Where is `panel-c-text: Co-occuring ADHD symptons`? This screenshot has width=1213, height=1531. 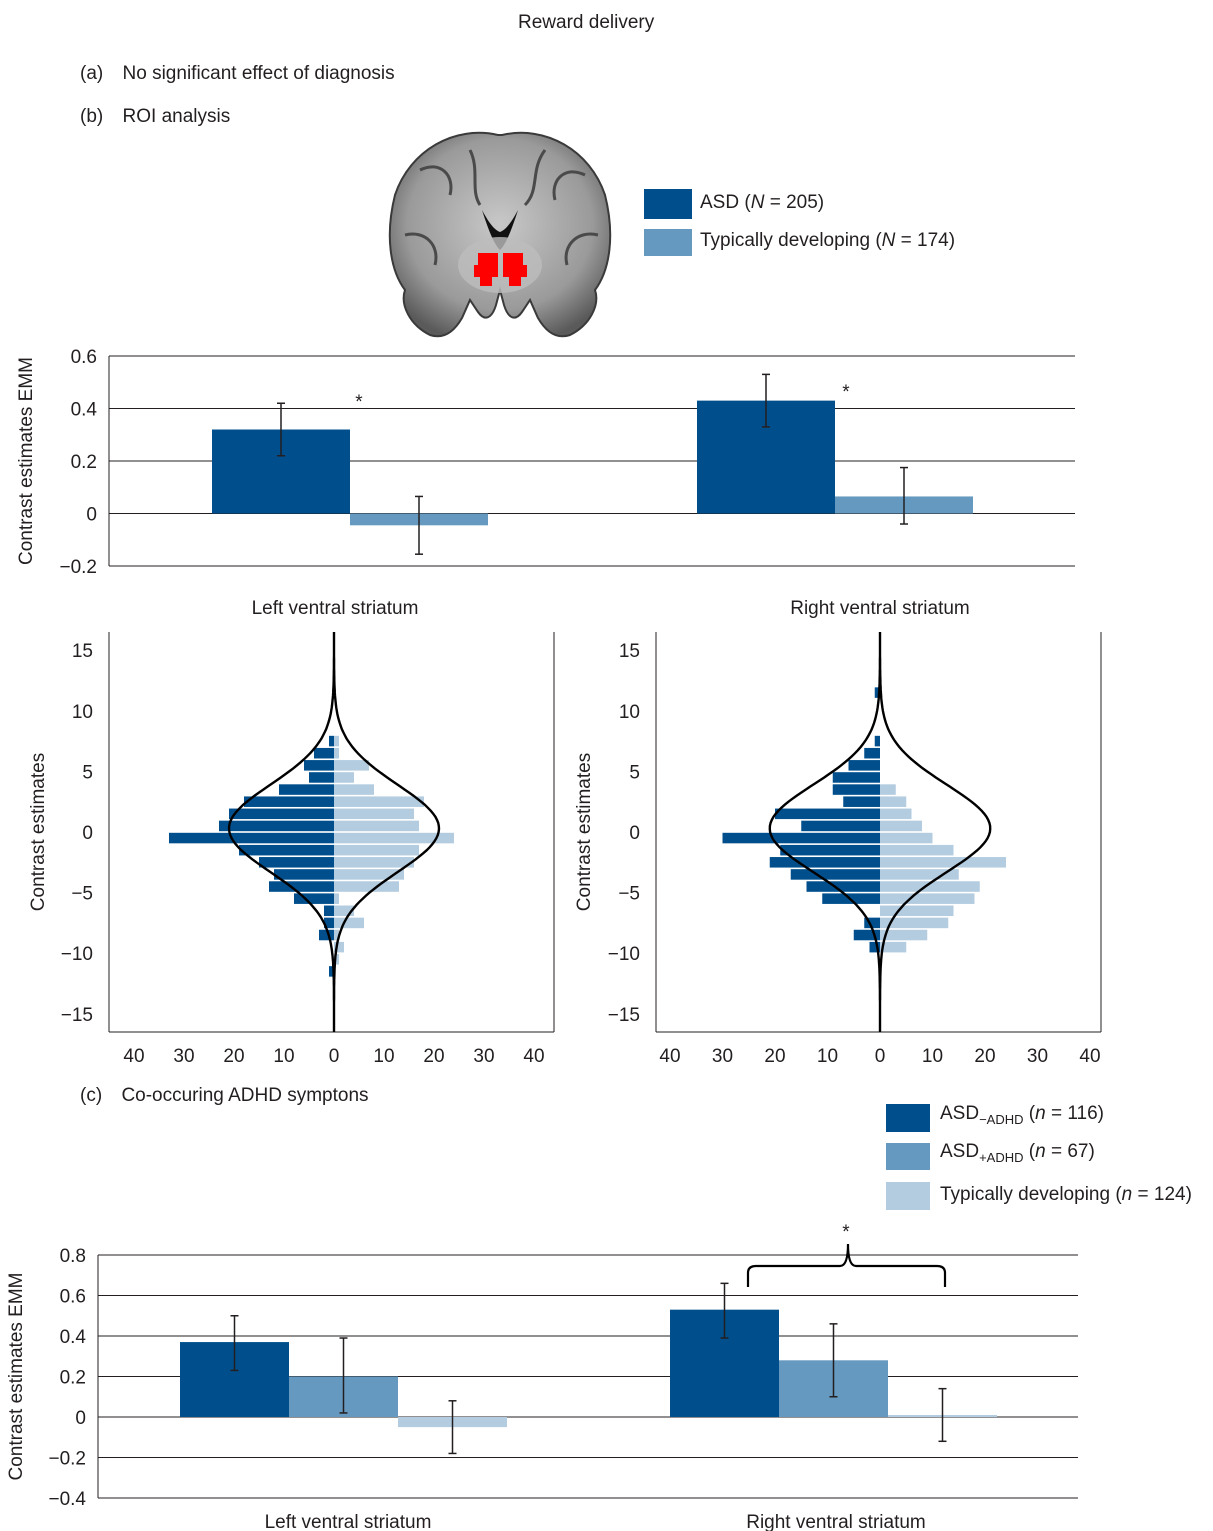 panel-c-text: Co-occuring ADHD symptons is located at coordinates (245, 1095).